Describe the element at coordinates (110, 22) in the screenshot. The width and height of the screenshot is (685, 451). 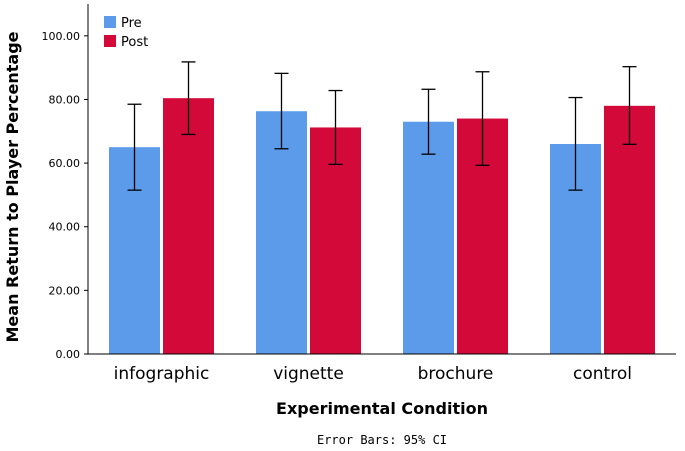
I see `legend-swatch-pre` at that location.